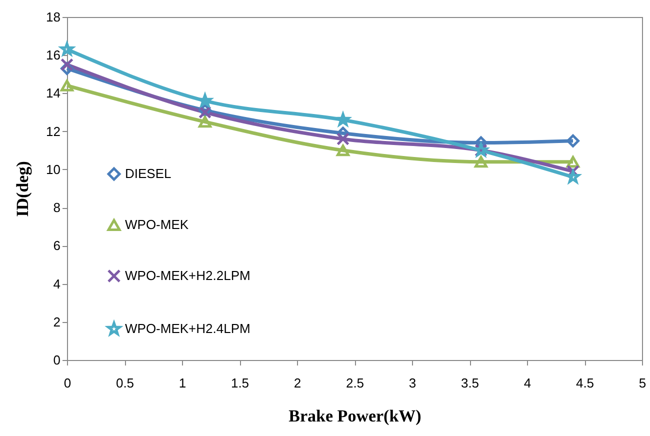 The width and height of the screenshot is (650, 436). What do you see at coordinates (412, 383) in the screenshot?
I see `x-tick-label: 3` at bounding box center [412, 383].